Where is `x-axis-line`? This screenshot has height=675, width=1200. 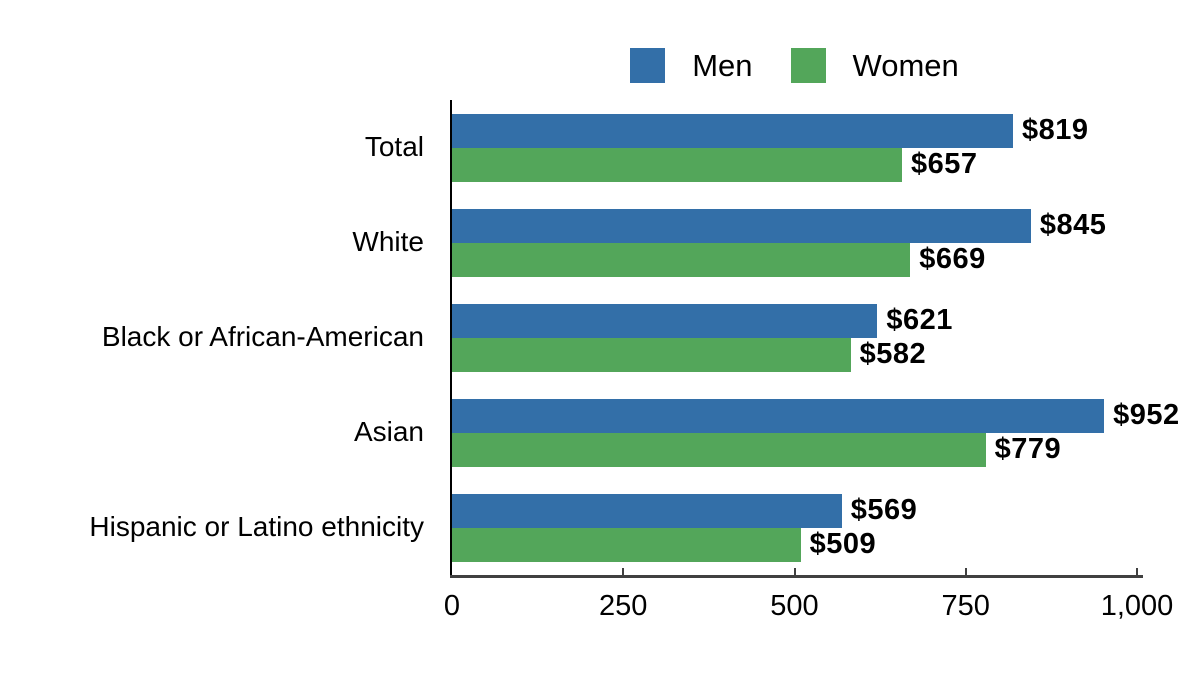 x-axis-line is located at coordinates (796, 576).